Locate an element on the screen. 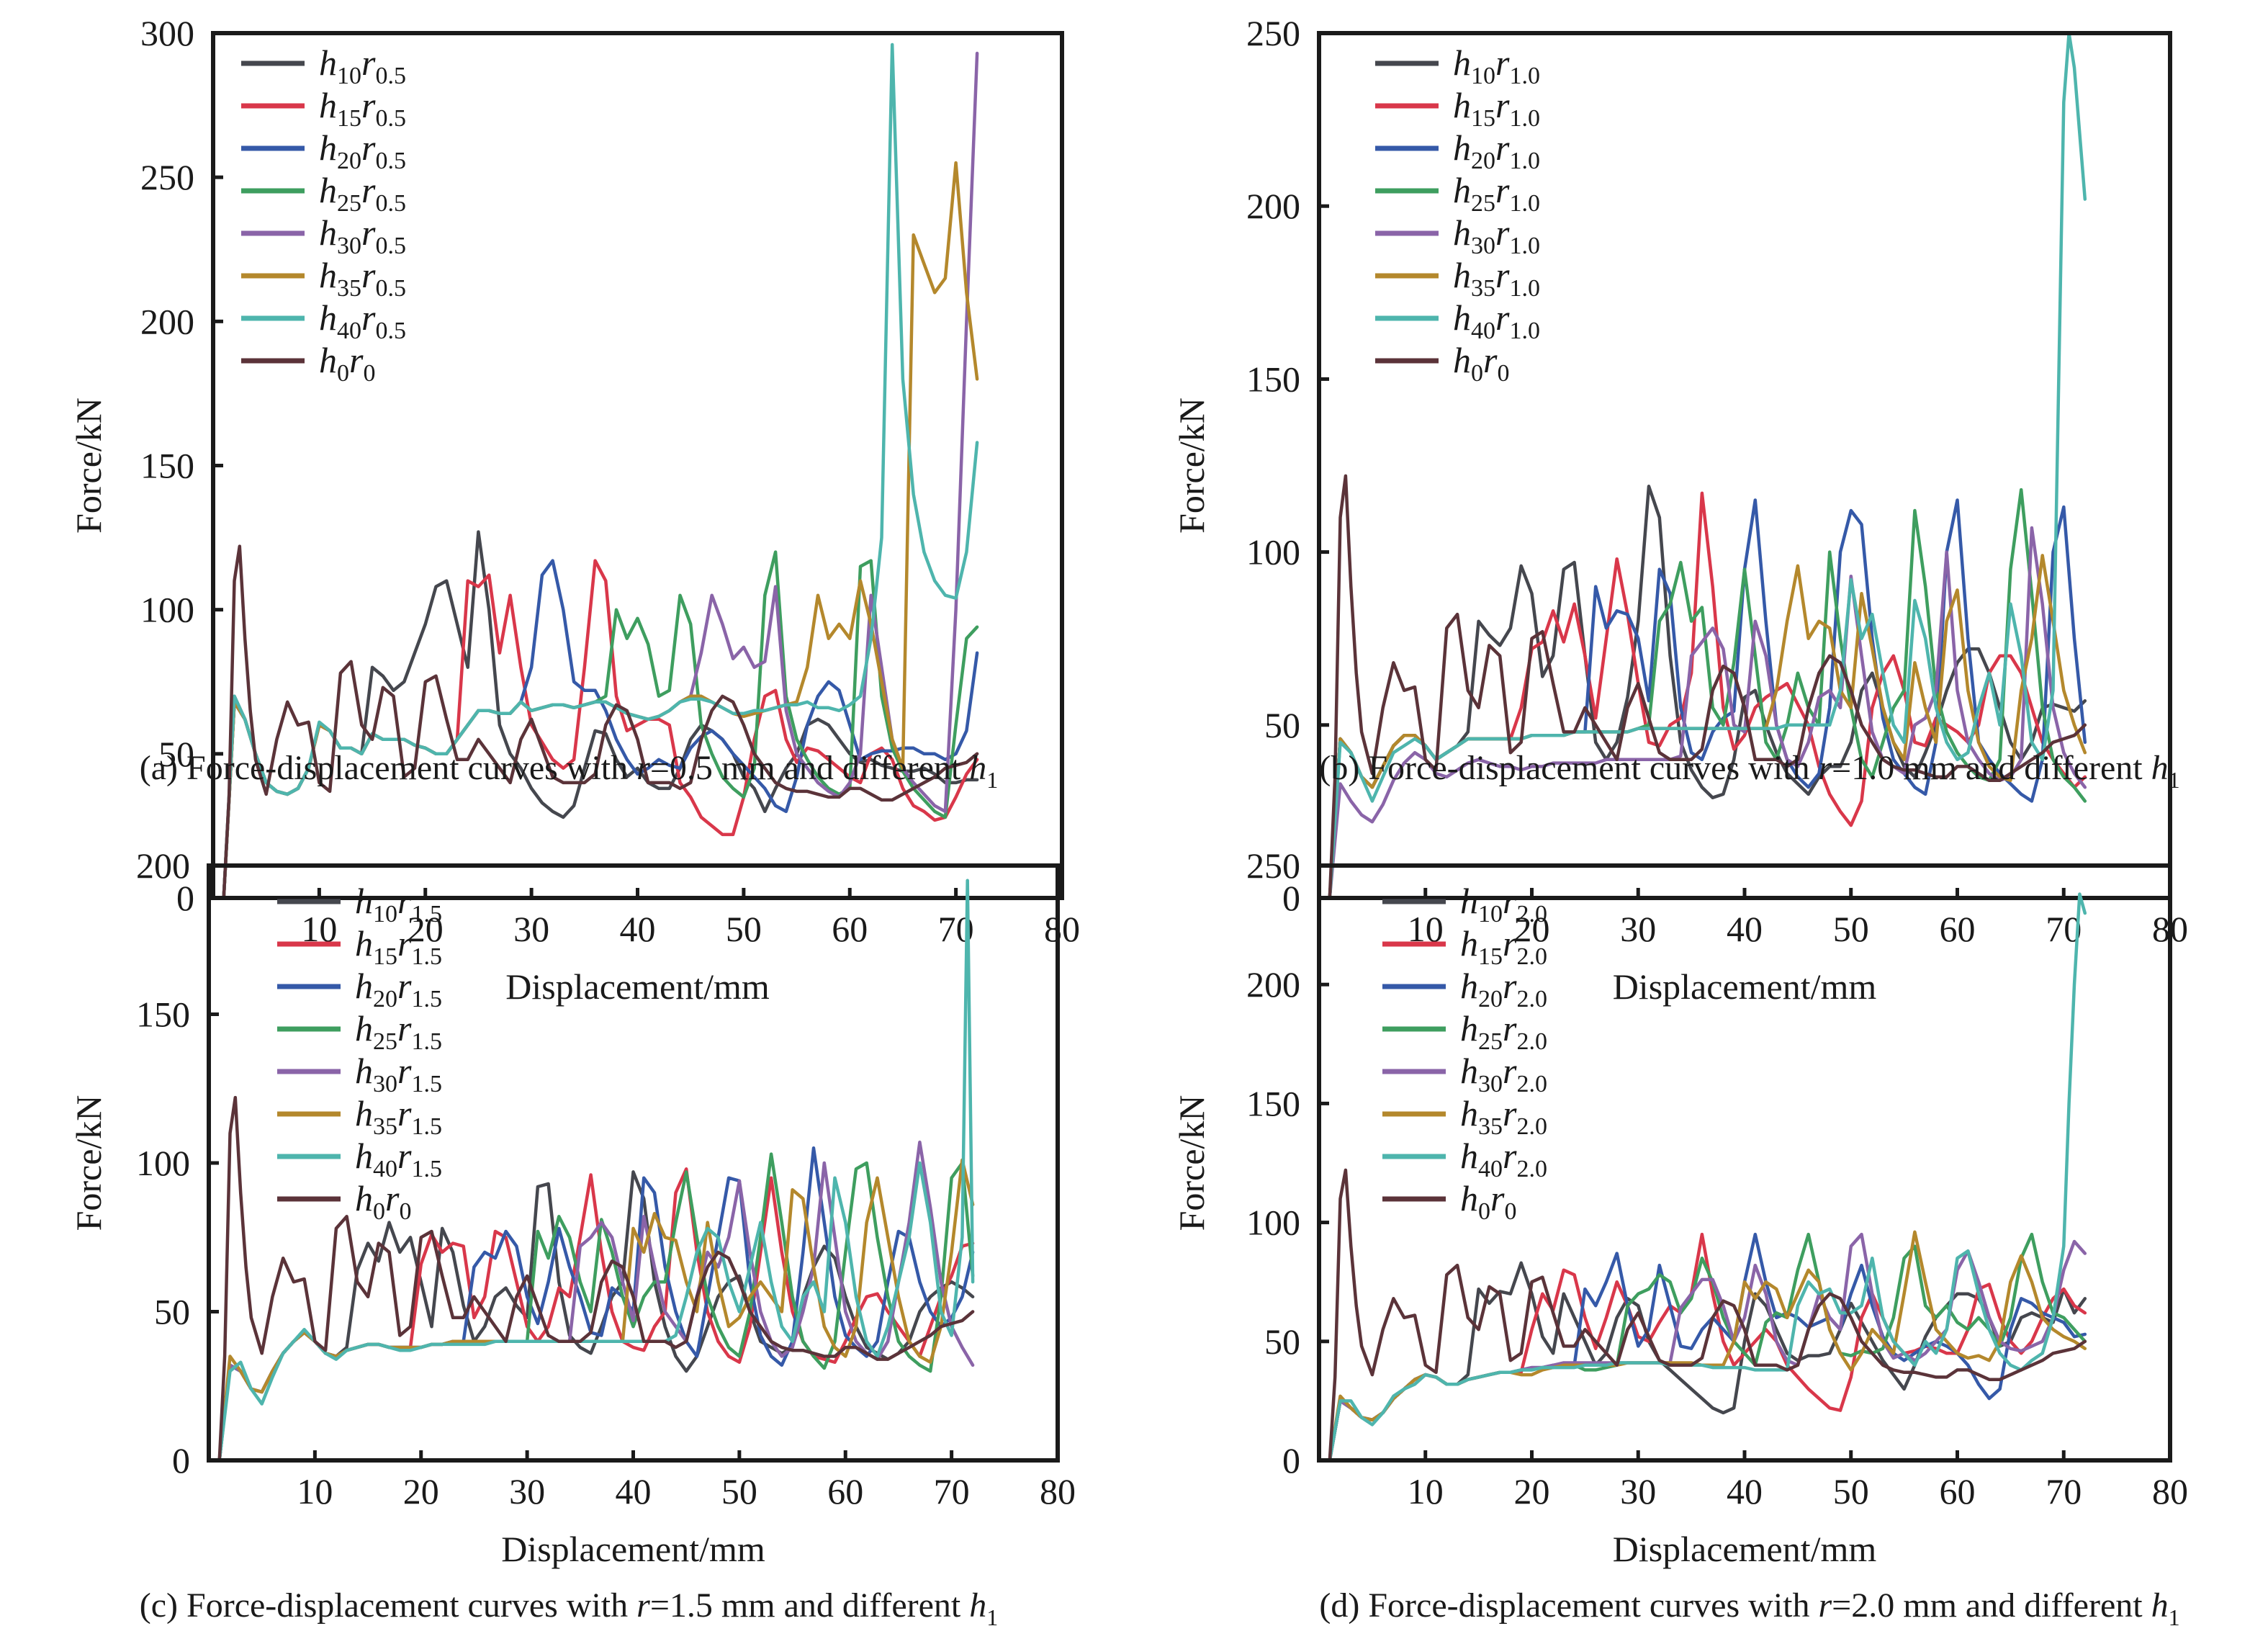 The height and width of the screenshot is (1644, 2268). legend-label: h15r1.5 is located at coordinates (398, 946).